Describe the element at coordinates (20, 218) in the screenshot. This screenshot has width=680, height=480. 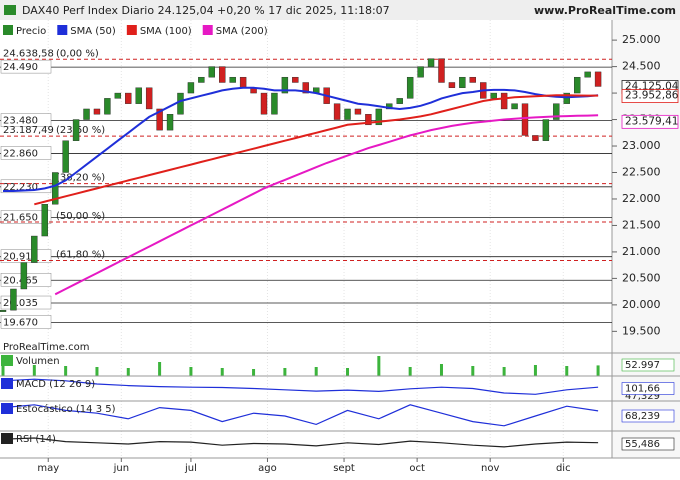
I see `level-label: 21.650` at that location.